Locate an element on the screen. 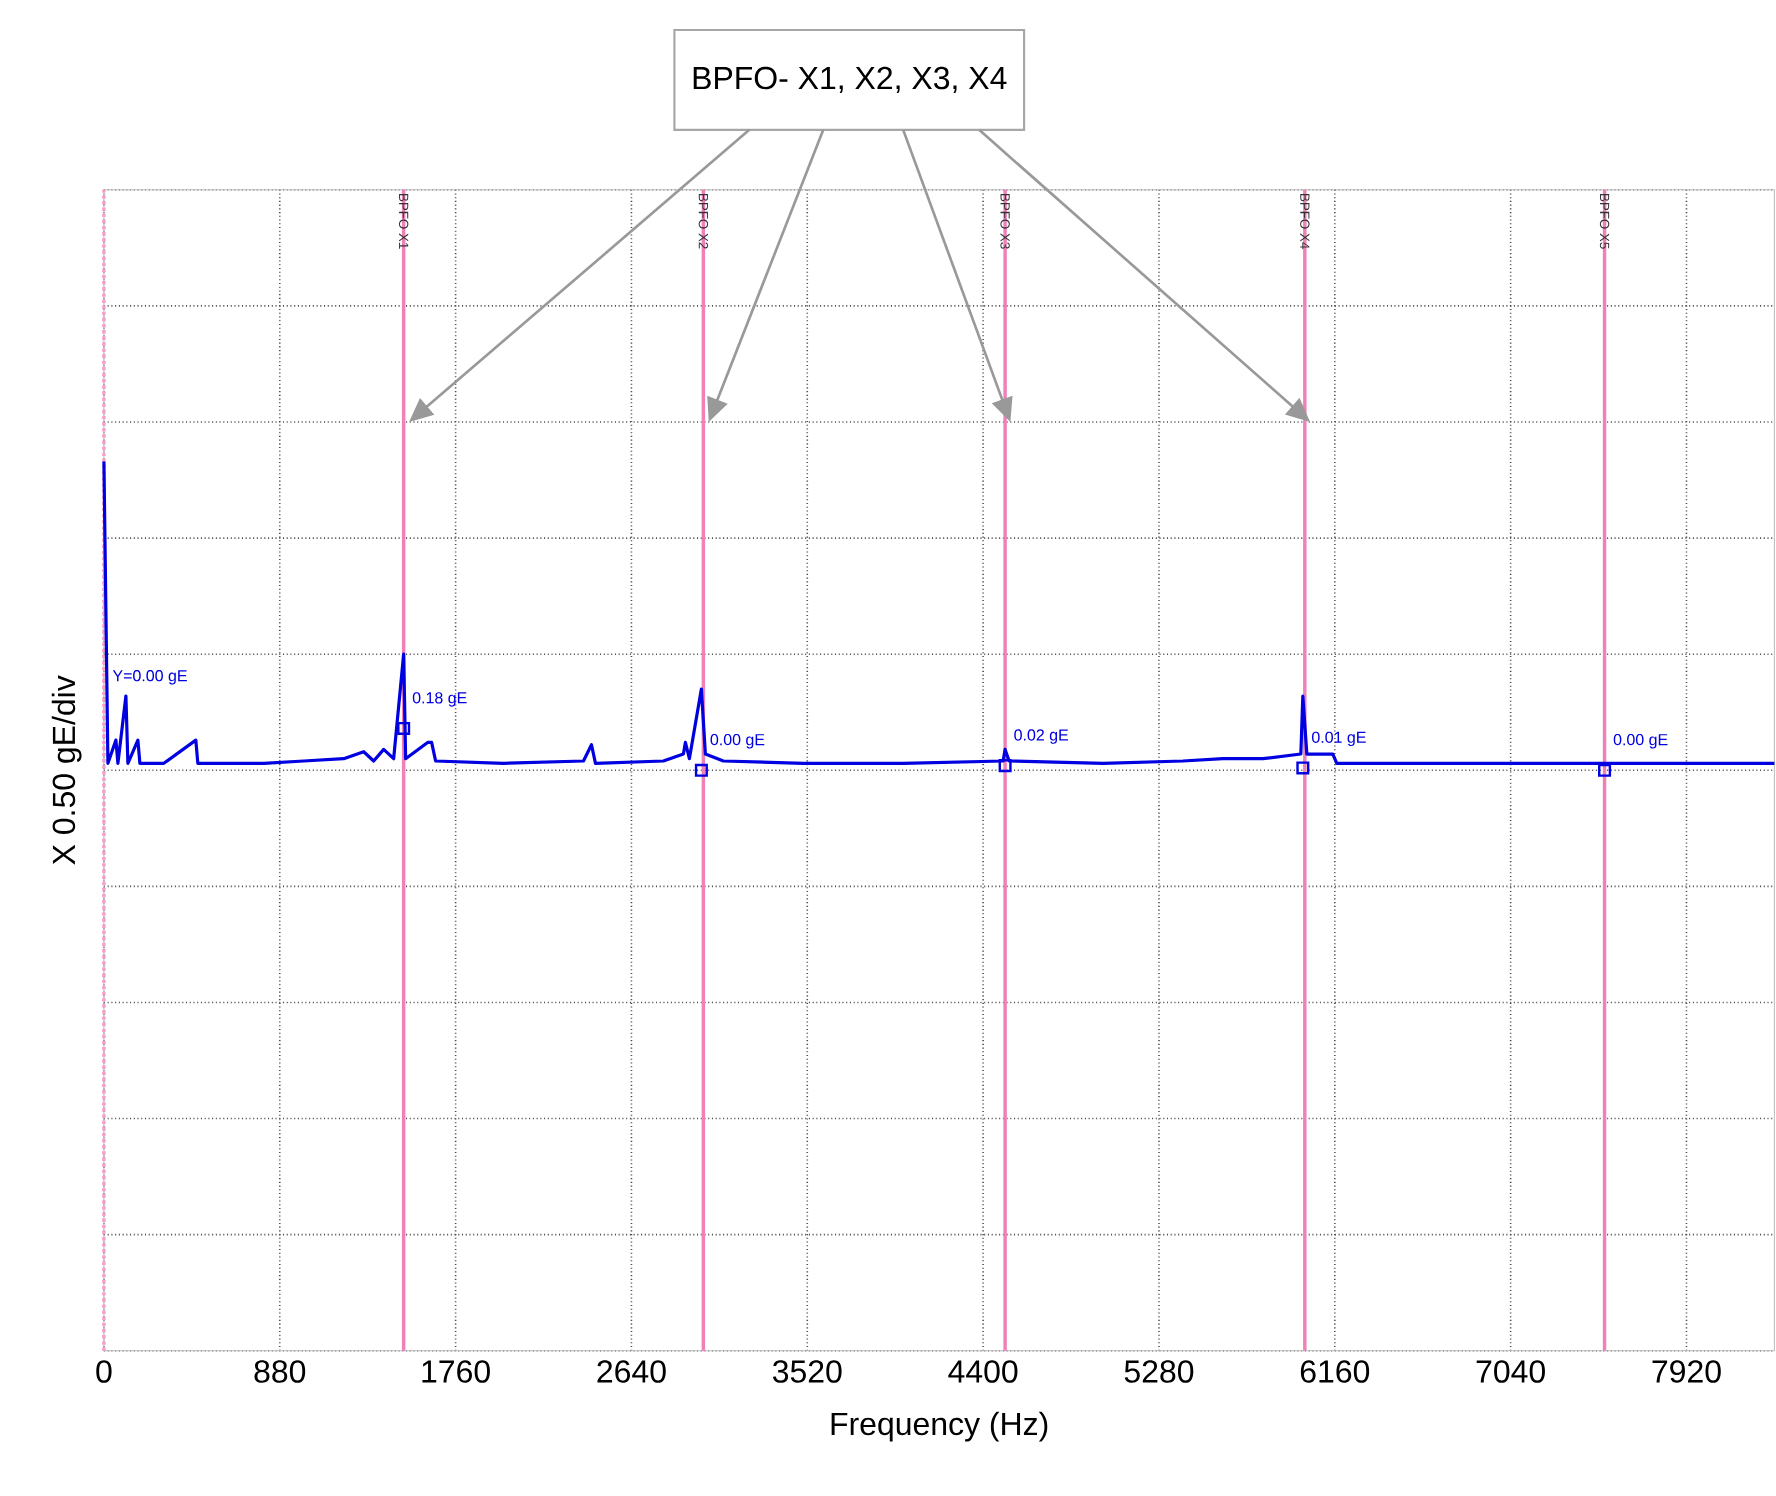  x-tick-label: 0 is located at coordinates (104, 1371).